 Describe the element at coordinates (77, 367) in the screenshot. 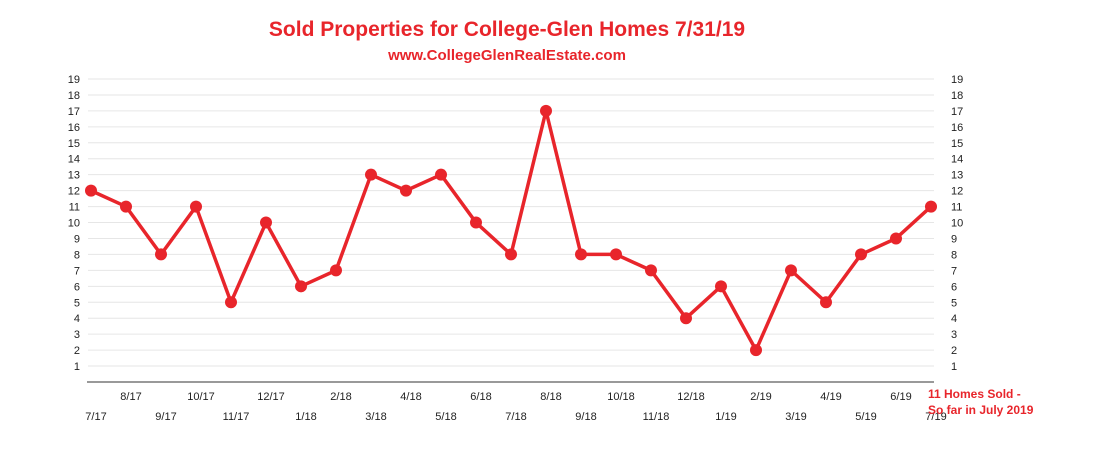

I see `y-tick-label-left: 1` at that location.